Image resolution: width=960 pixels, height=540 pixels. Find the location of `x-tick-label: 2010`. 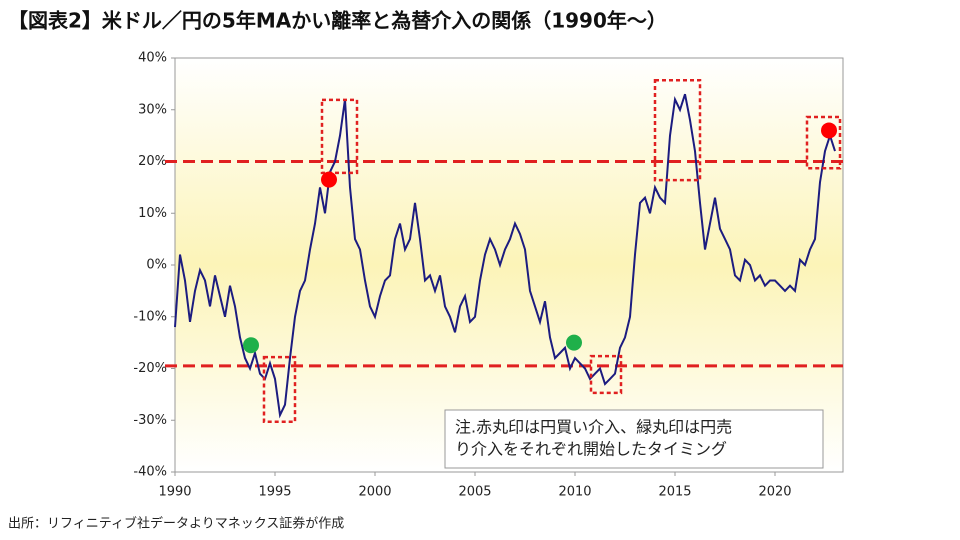

x-tick-label: 2010 is located at coordinates (574, 492).